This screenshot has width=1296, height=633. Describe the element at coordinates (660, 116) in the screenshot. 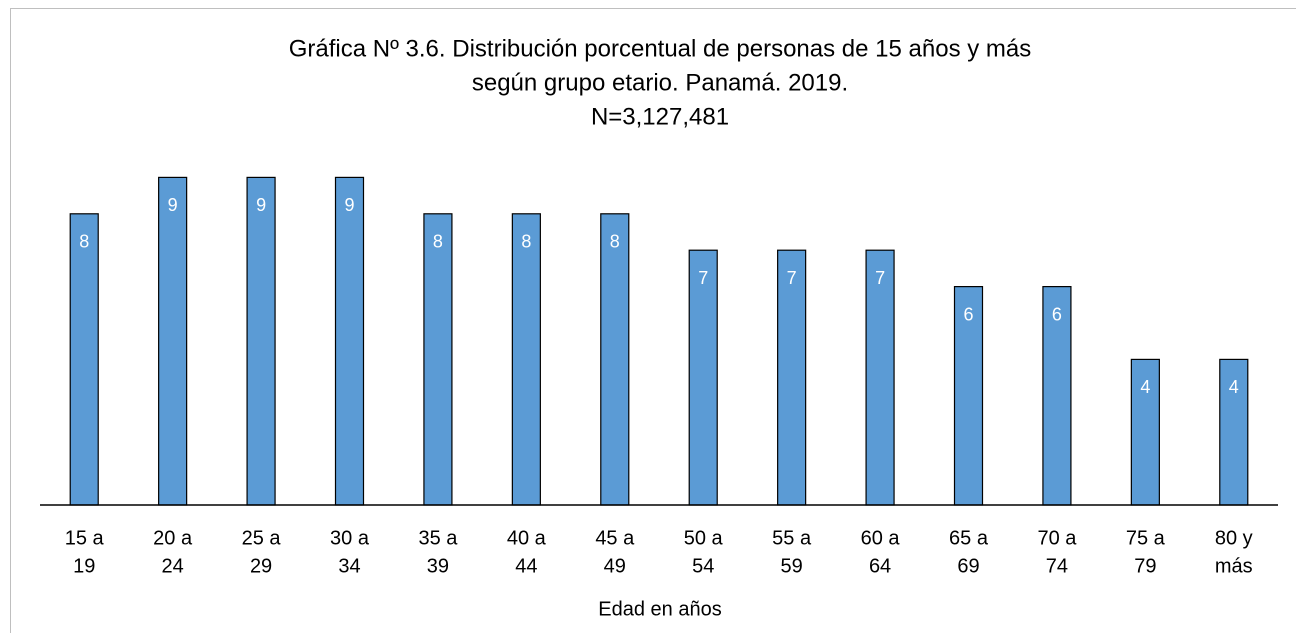

I see `chart-title: N=3,127,481` at that location.